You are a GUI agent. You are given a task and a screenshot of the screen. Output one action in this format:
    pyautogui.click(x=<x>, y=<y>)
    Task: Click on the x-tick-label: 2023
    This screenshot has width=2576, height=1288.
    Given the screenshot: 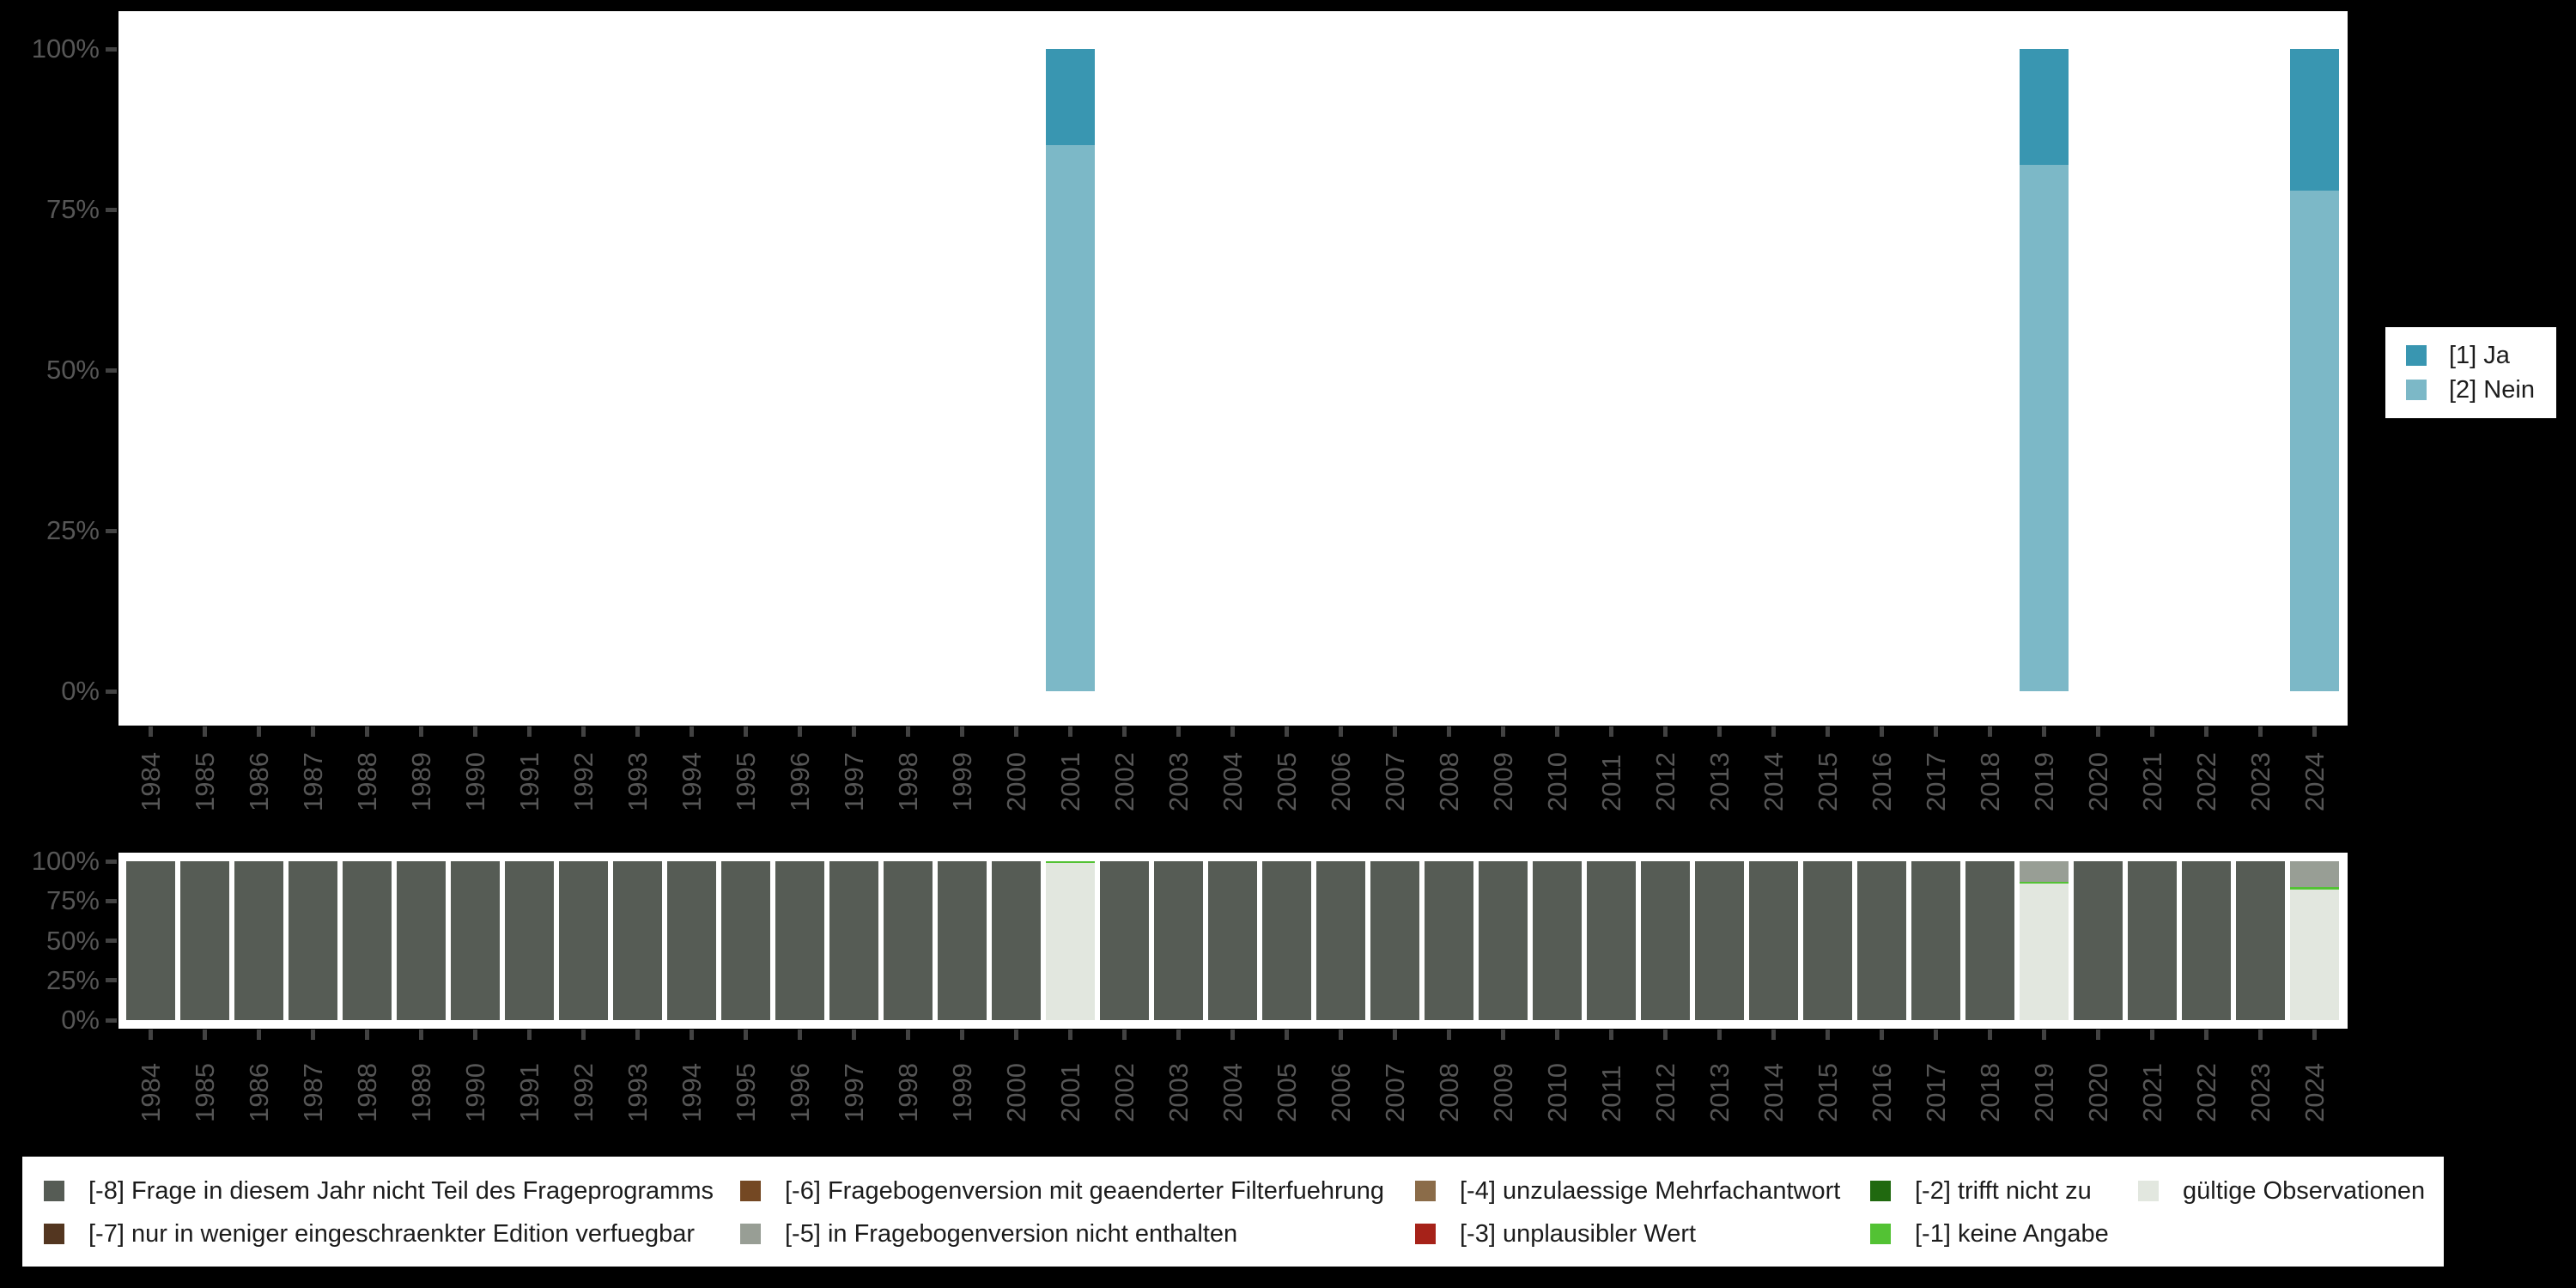 What is the action you would take?
    pyautogui.click(x=2260, y=1092)
    